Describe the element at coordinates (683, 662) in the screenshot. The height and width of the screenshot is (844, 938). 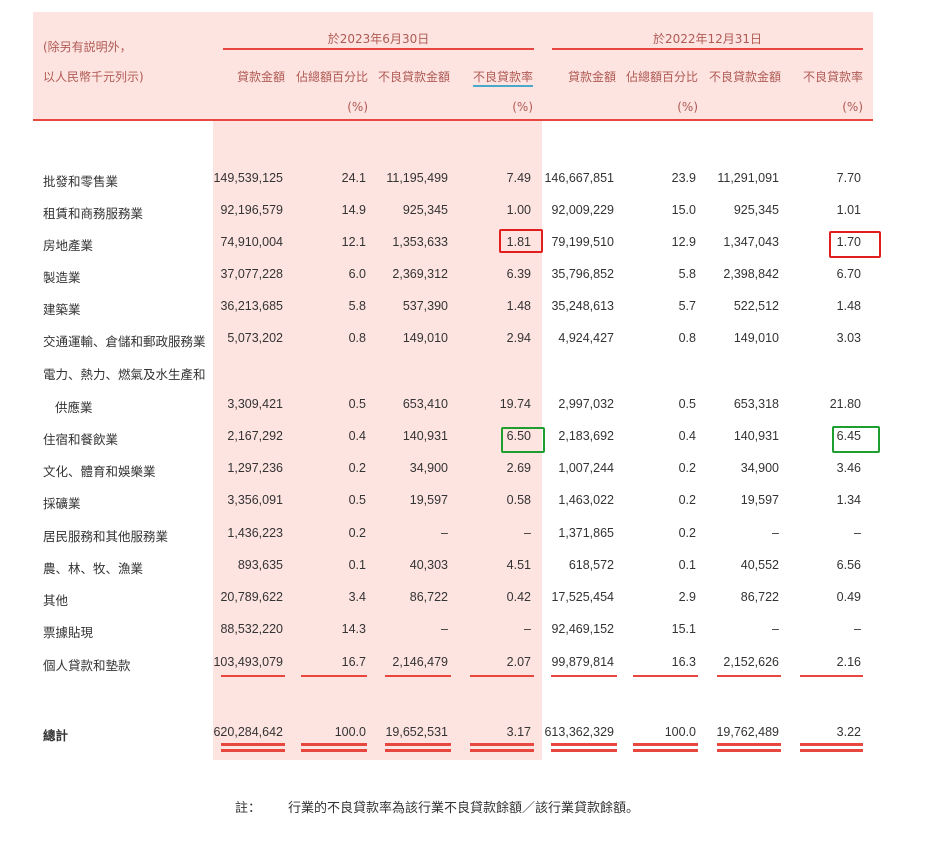
I see `table-cell: 16.3` at that location.